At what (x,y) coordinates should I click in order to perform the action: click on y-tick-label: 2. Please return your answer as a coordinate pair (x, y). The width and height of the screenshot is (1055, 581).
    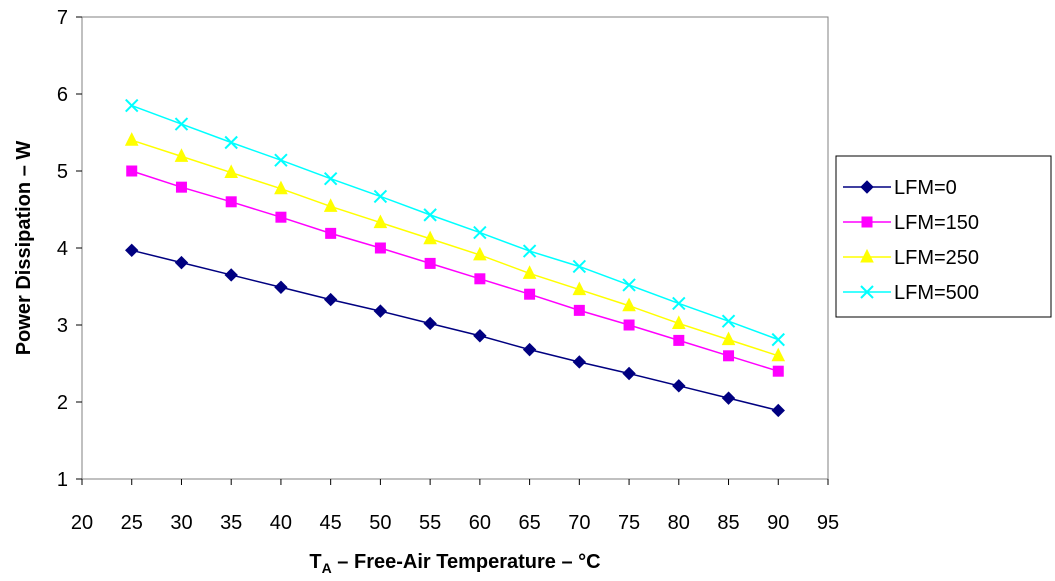
    Looking at the image, I should click on (62, 403).